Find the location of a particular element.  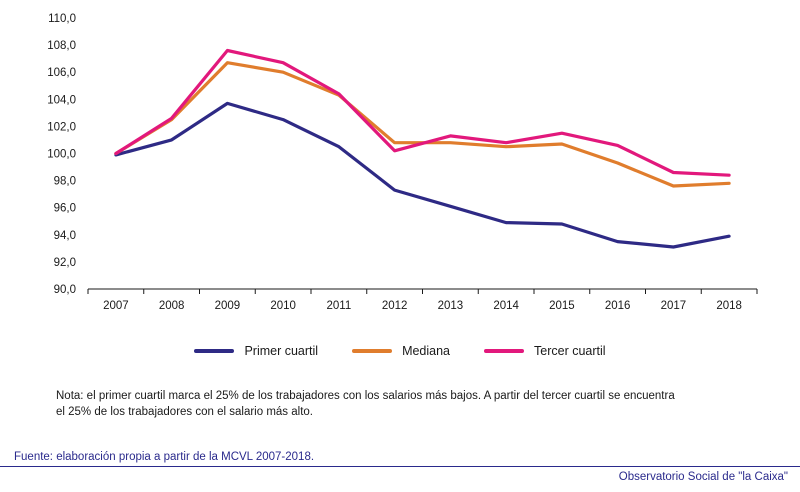

y-tick-label: 106,0 is located at coordinates (61, 73).